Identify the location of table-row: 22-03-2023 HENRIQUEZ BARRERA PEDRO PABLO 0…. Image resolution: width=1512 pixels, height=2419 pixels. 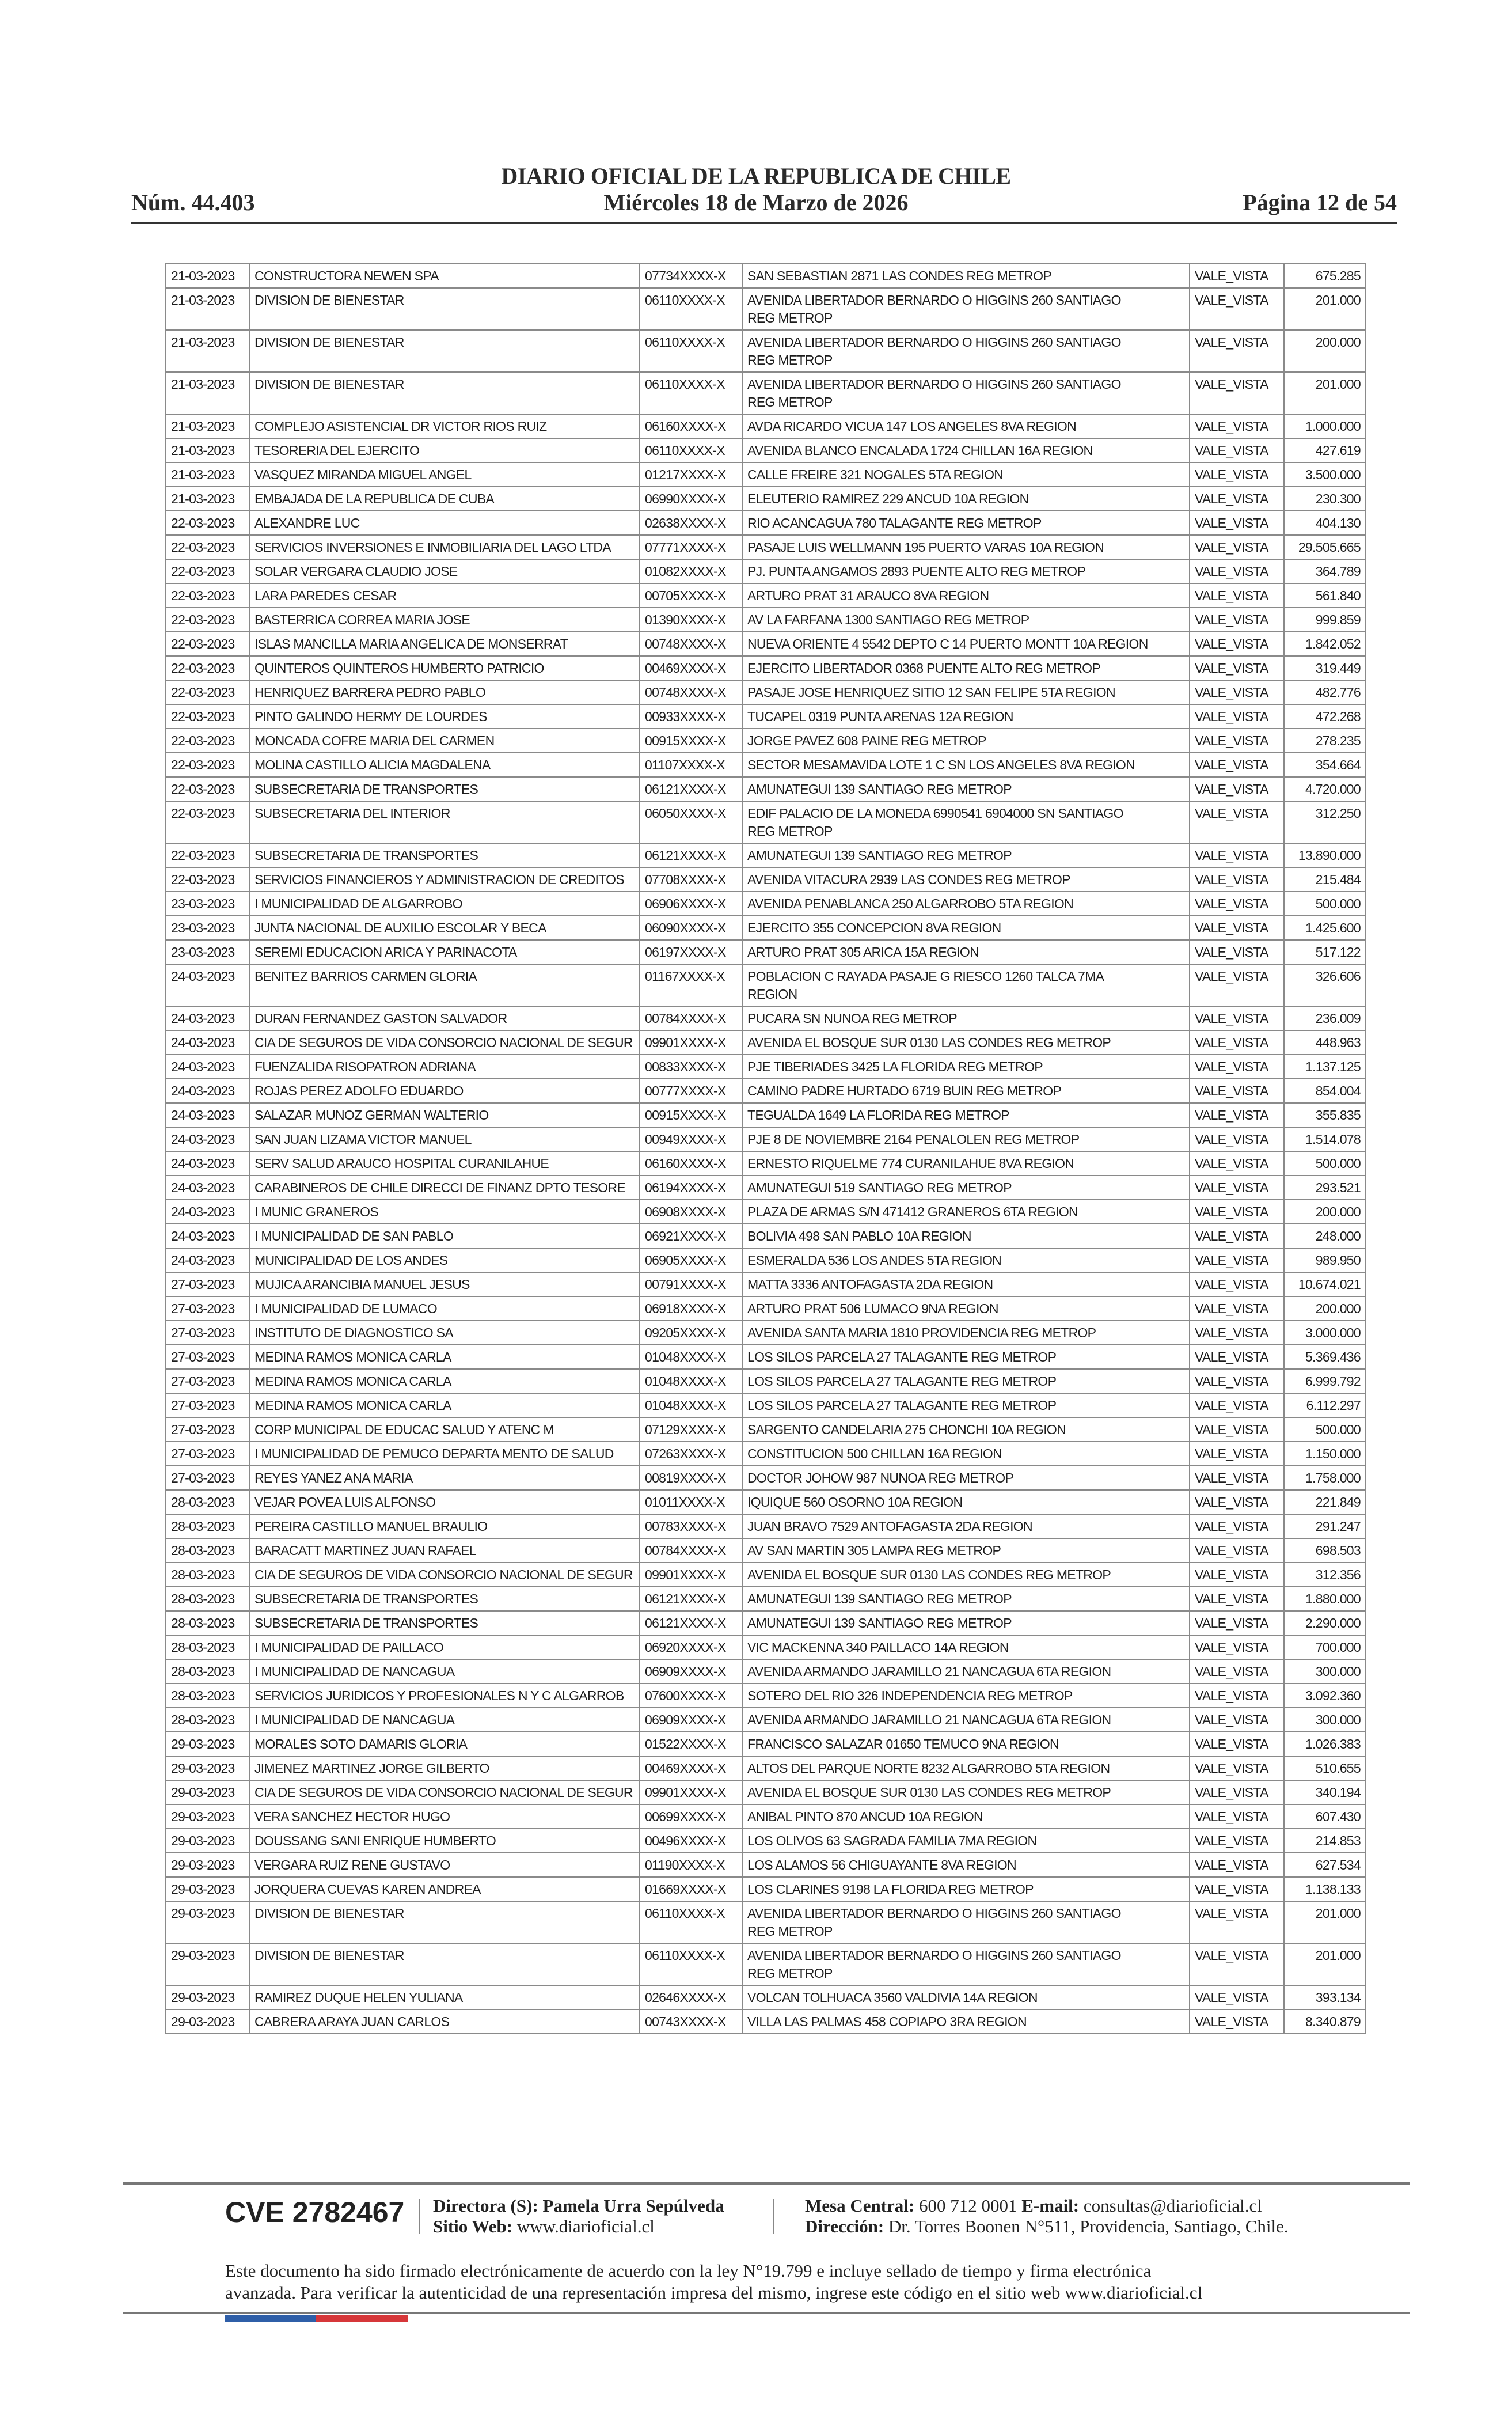
(765, 692).